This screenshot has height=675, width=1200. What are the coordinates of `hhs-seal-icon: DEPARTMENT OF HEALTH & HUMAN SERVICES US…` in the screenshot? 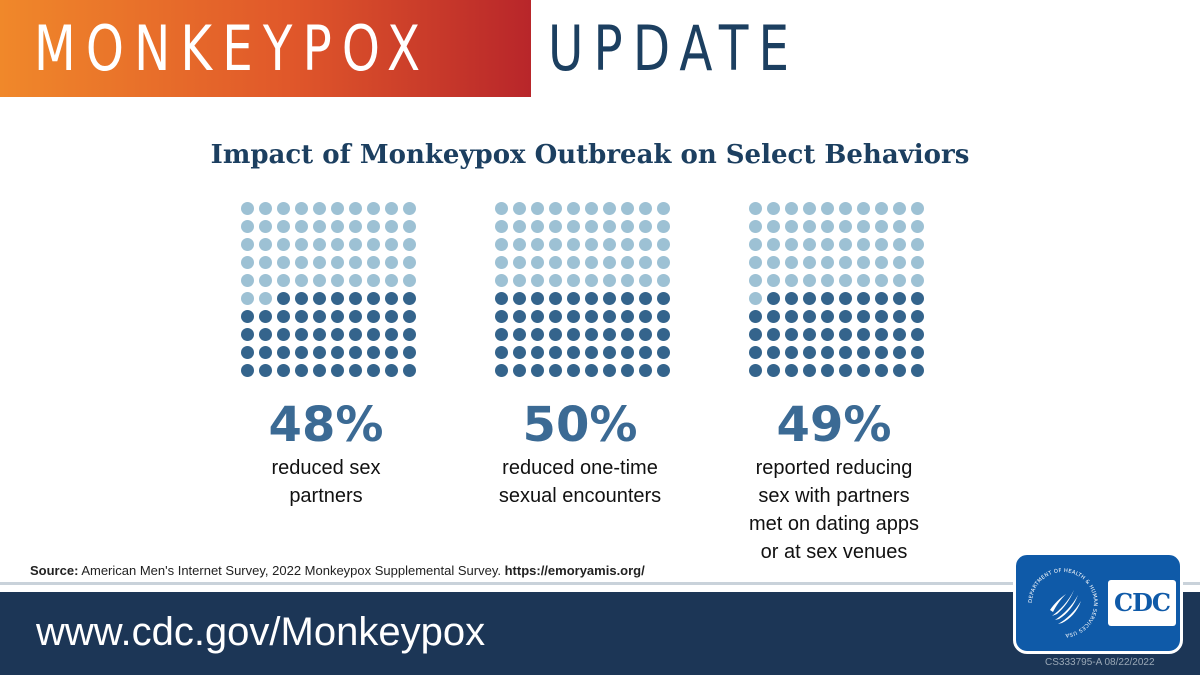 It's located at (1063, 603).